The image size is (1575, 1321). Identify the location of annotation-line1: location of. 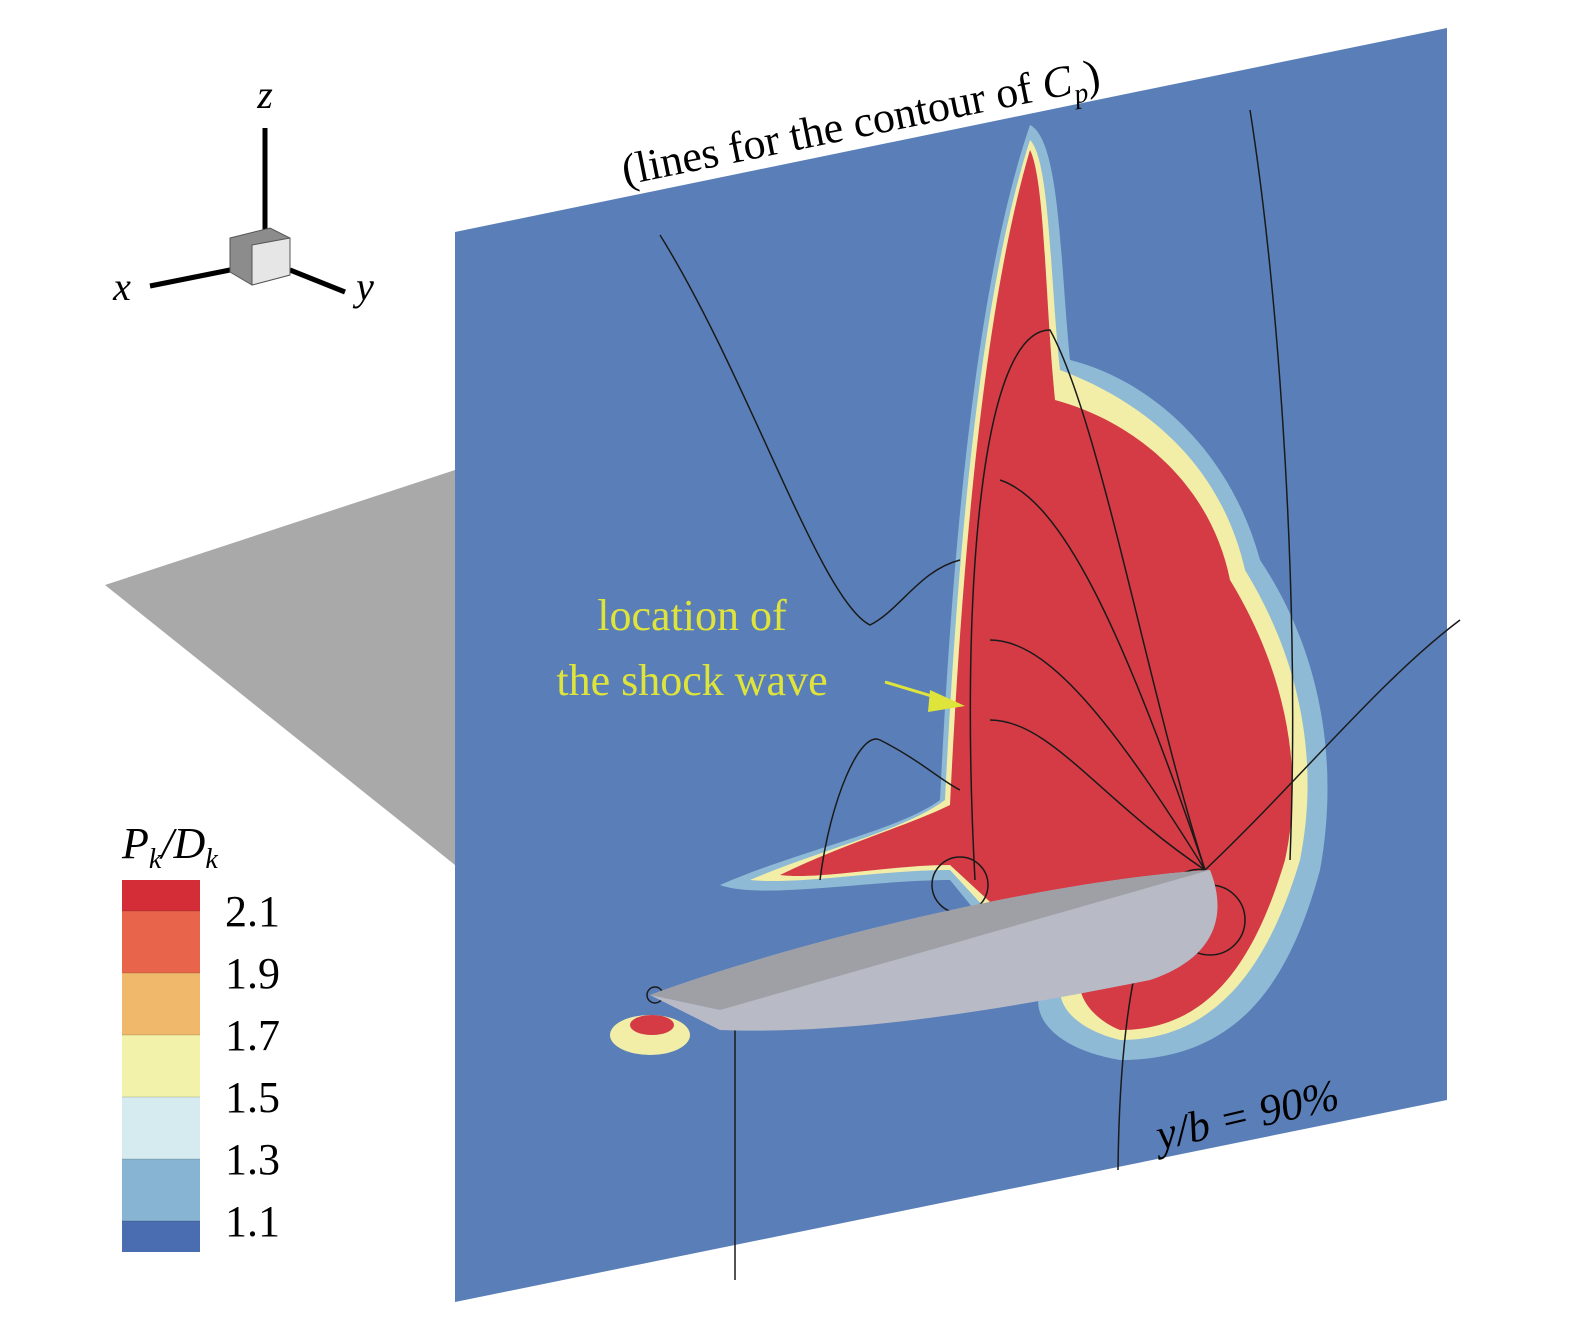
(692, 615).